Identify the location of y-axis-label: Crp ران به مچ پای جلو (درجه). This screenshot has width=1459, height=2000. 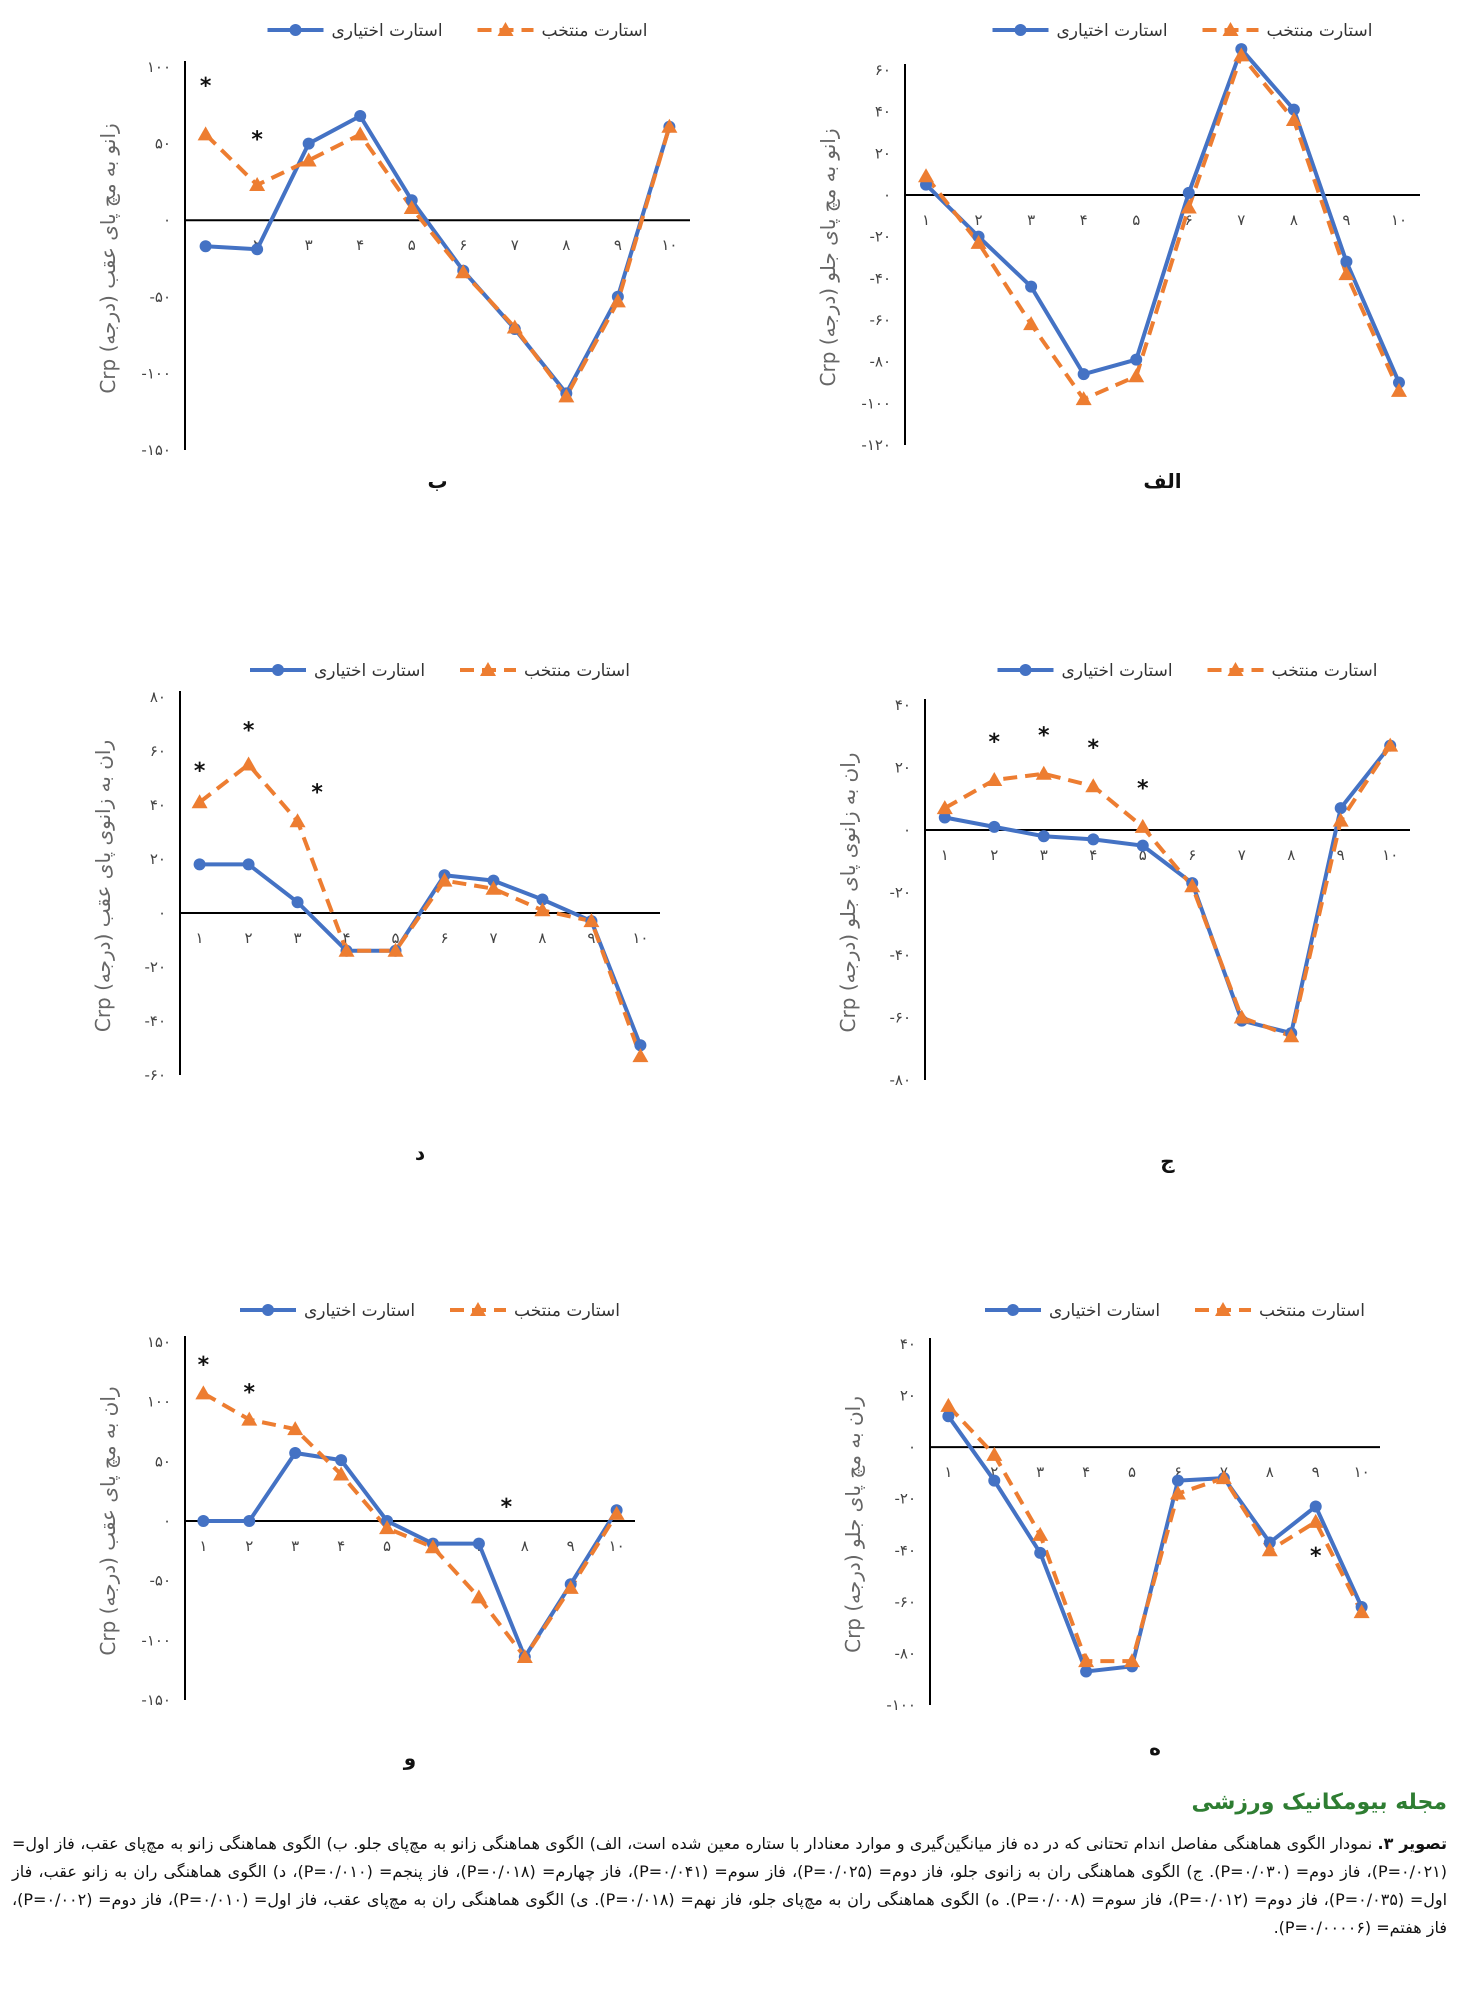
(853, 1524).